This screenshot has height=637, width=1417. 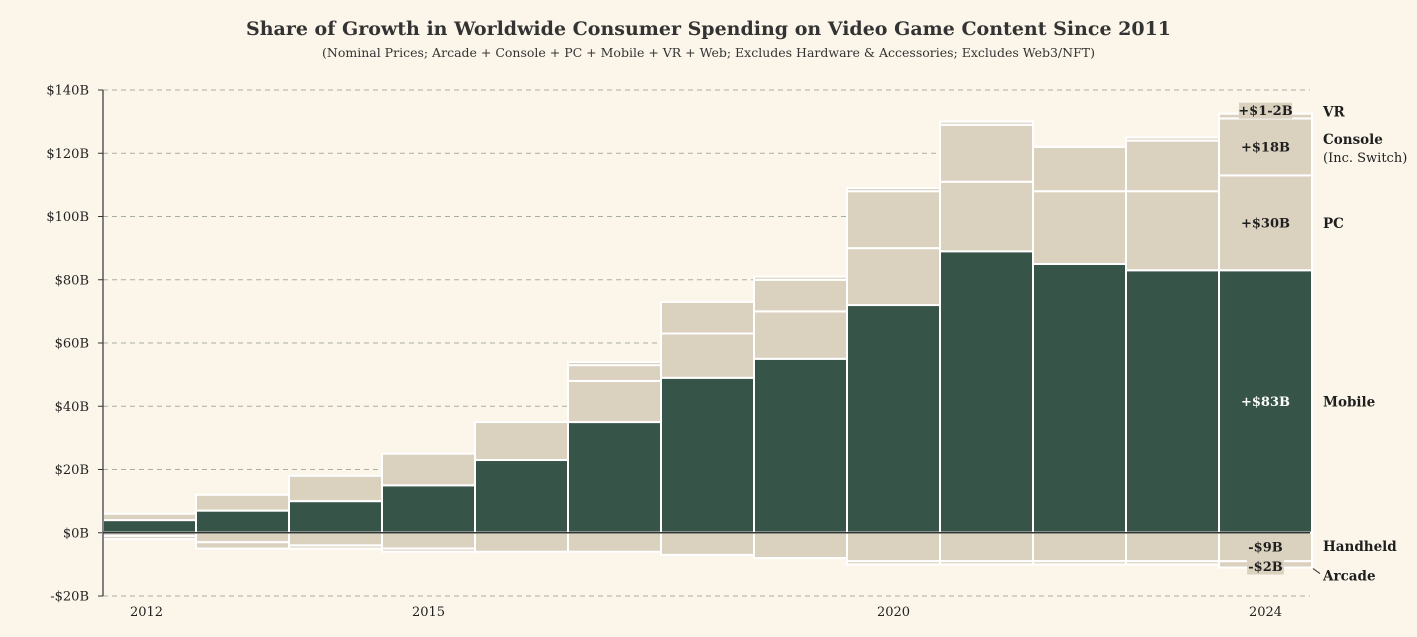 I want to click on y-tick-label: $80B, so click(x=72, y=280).